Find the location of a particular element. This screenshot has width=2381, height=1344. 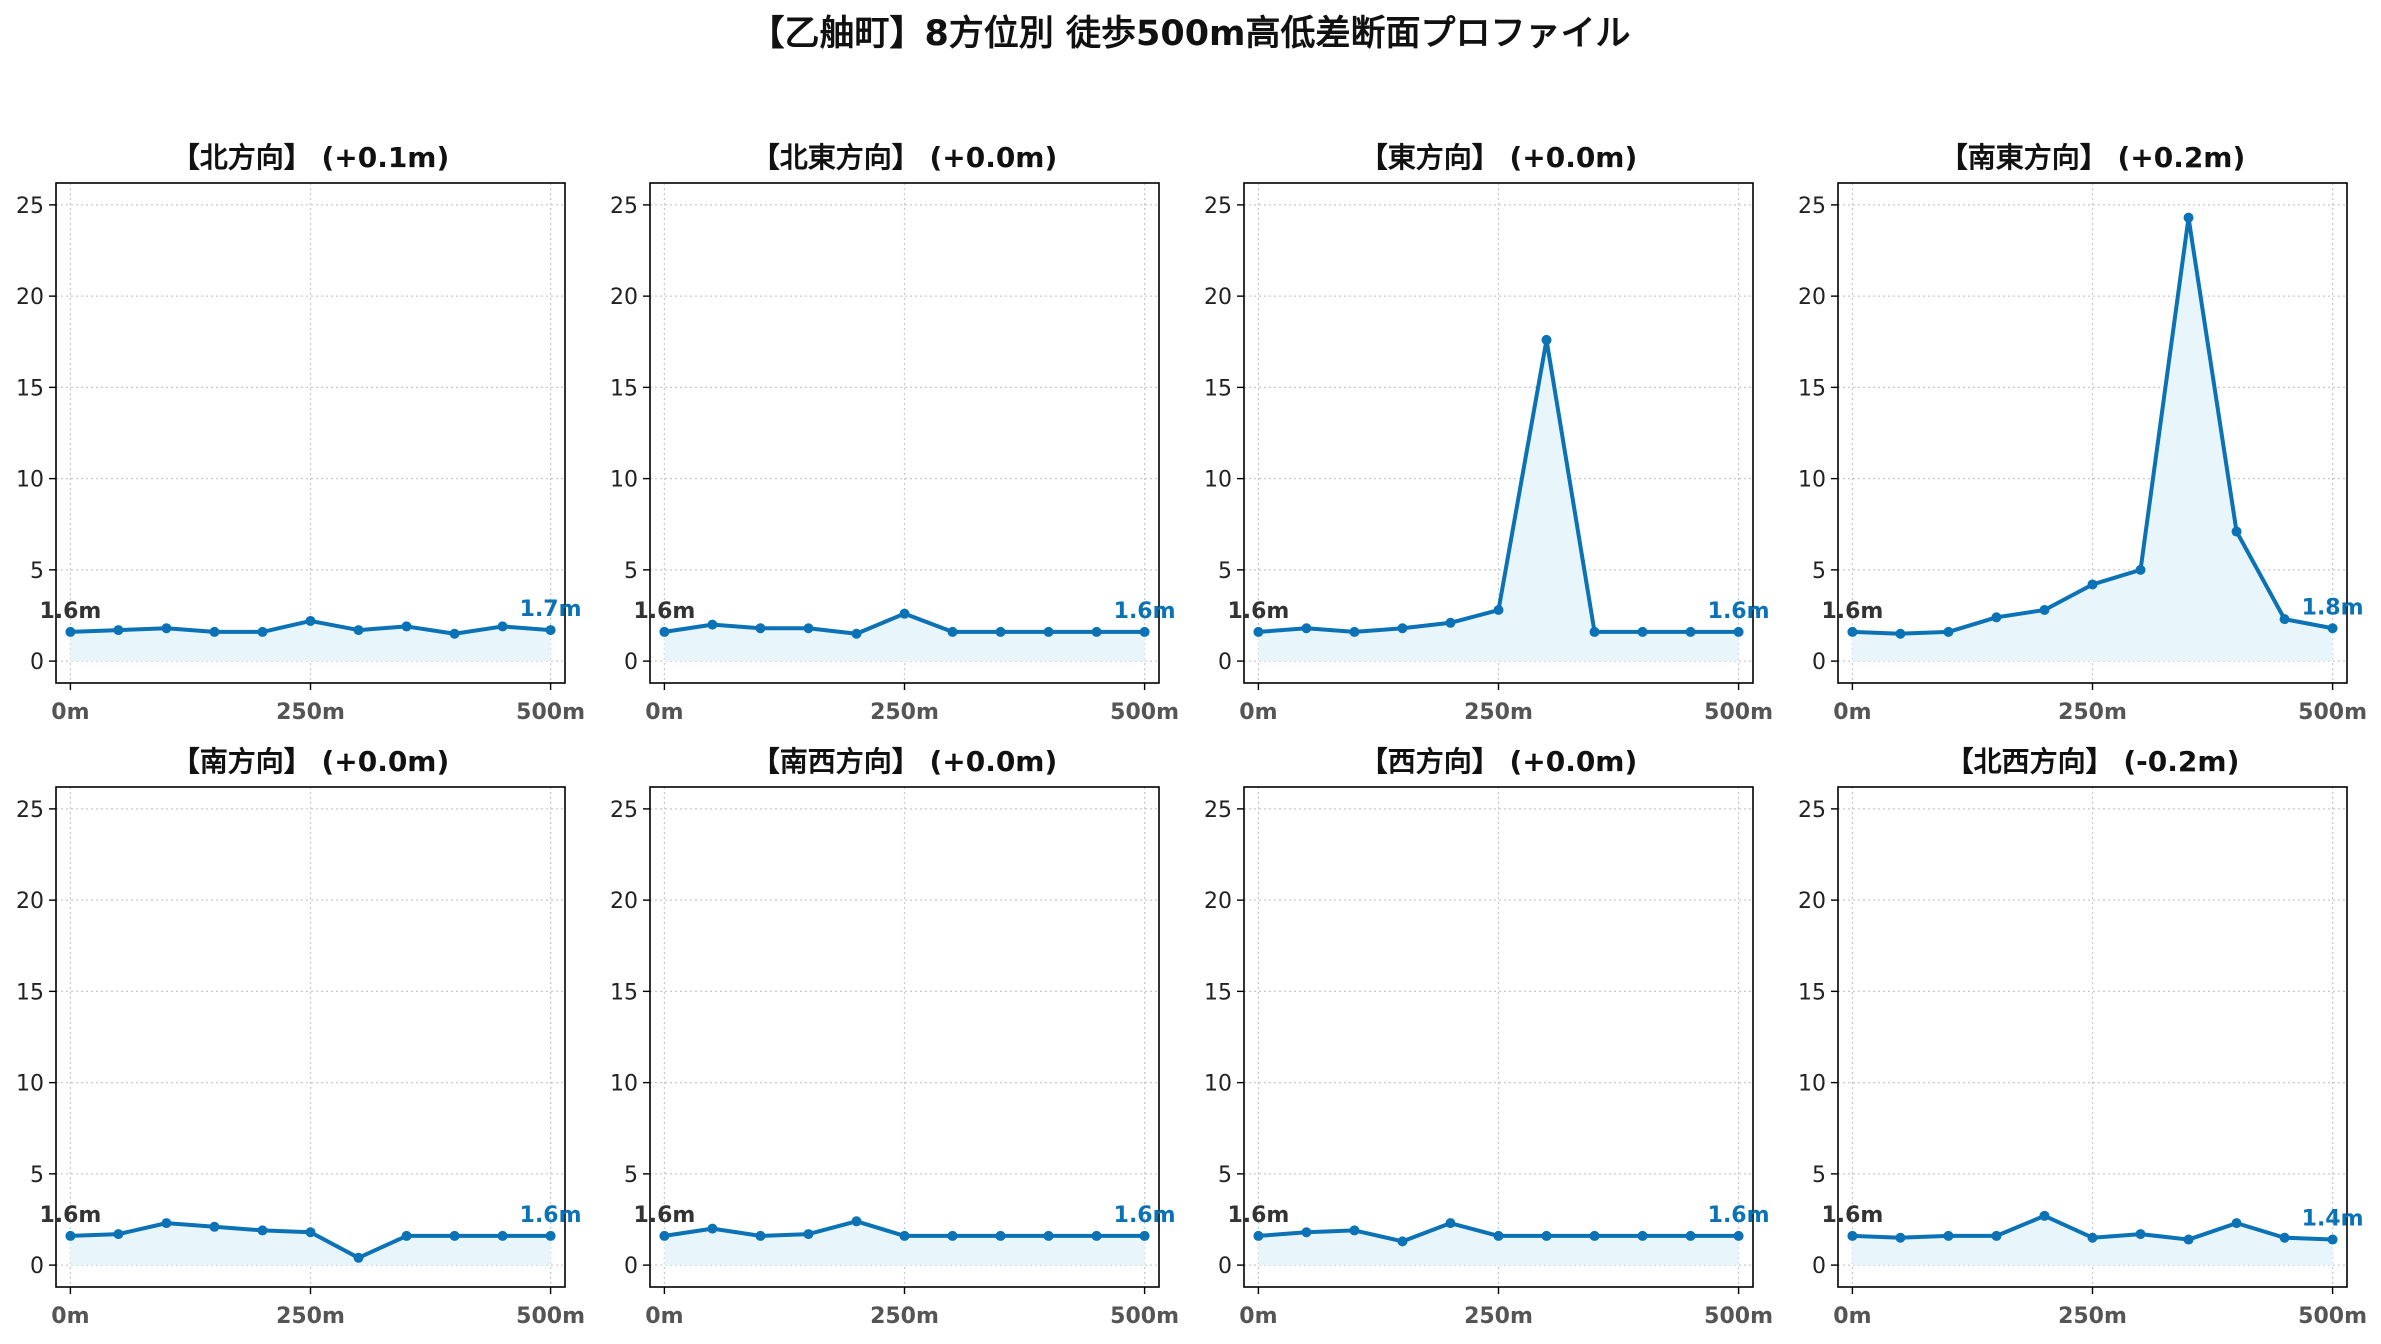

end-elevation-label: 1.4m is located at coordinates (2333, 1219).